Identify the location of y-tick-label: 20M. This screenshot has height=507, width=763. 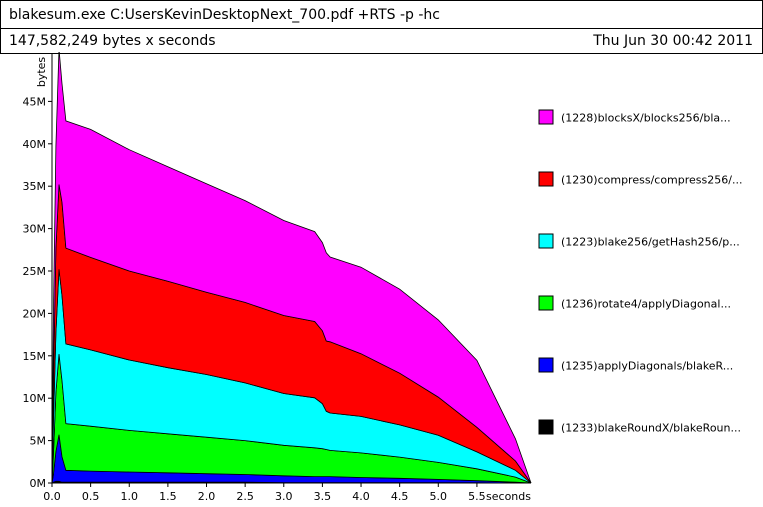
(35, 313).